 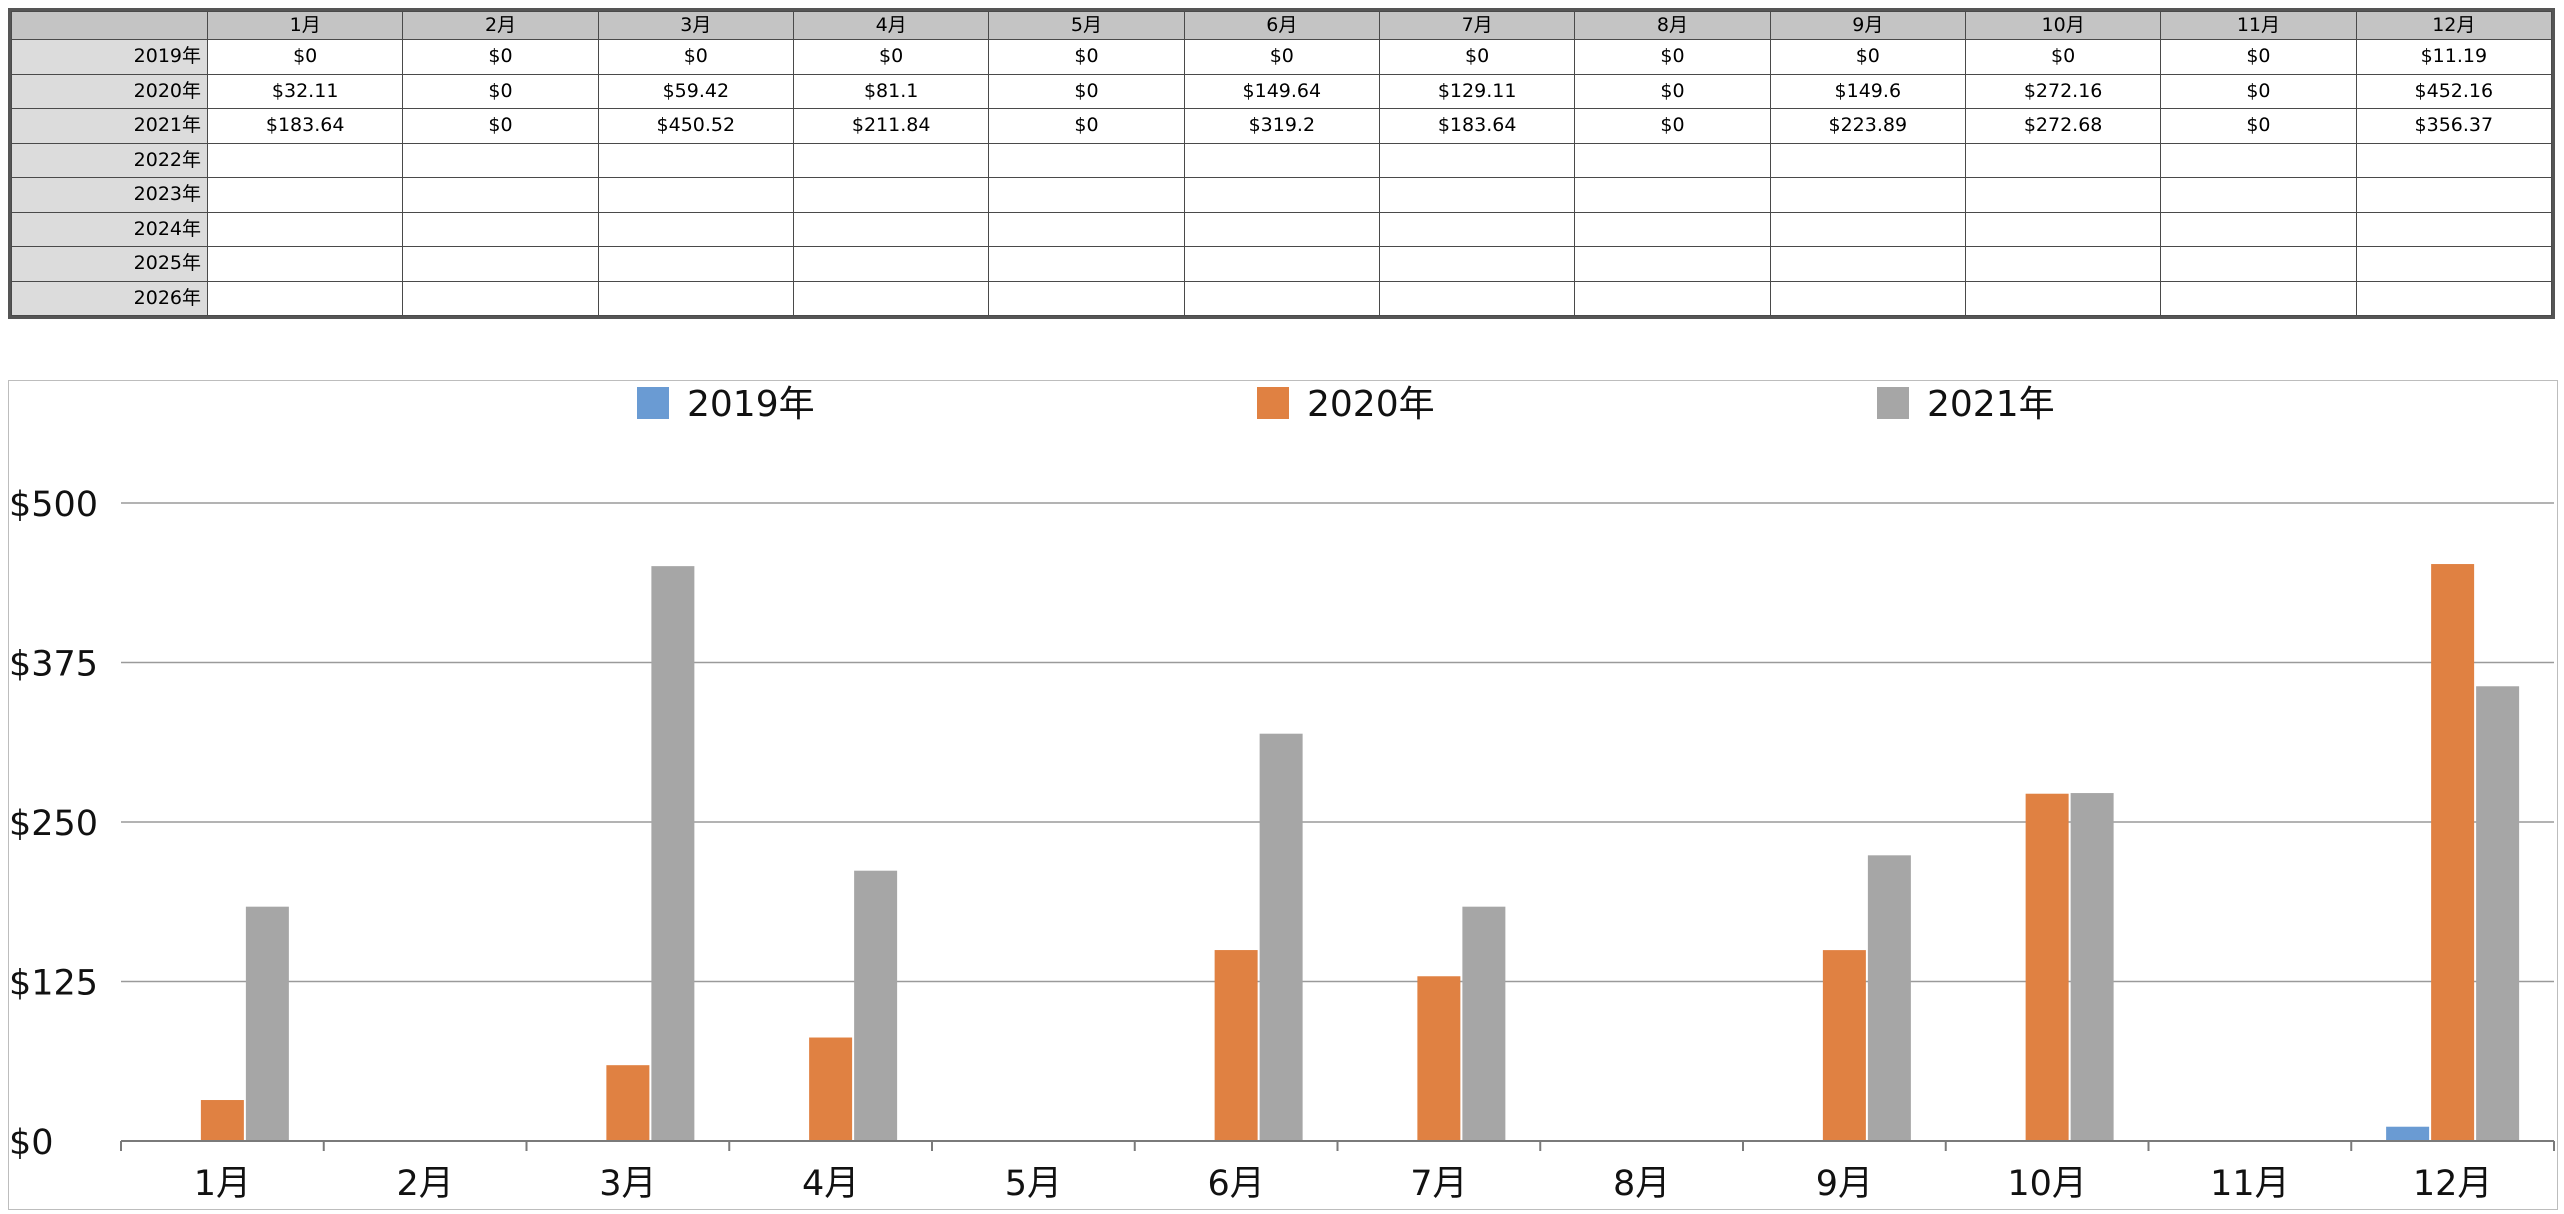 I want to click on table-cell: $356.37, so click(x=2454, y=126).